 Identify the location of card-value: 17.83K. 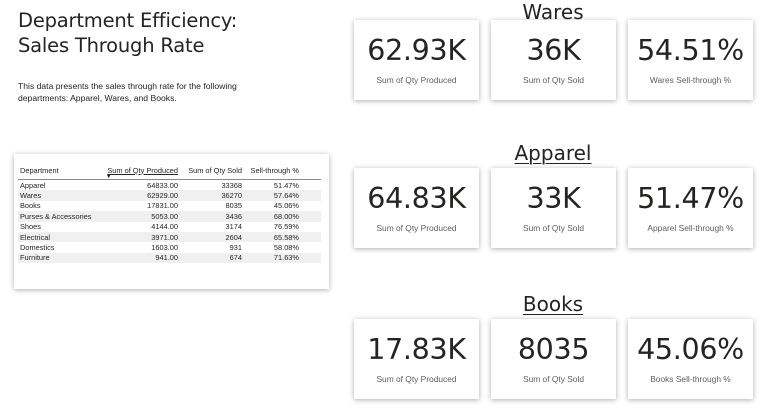
(416, 349).